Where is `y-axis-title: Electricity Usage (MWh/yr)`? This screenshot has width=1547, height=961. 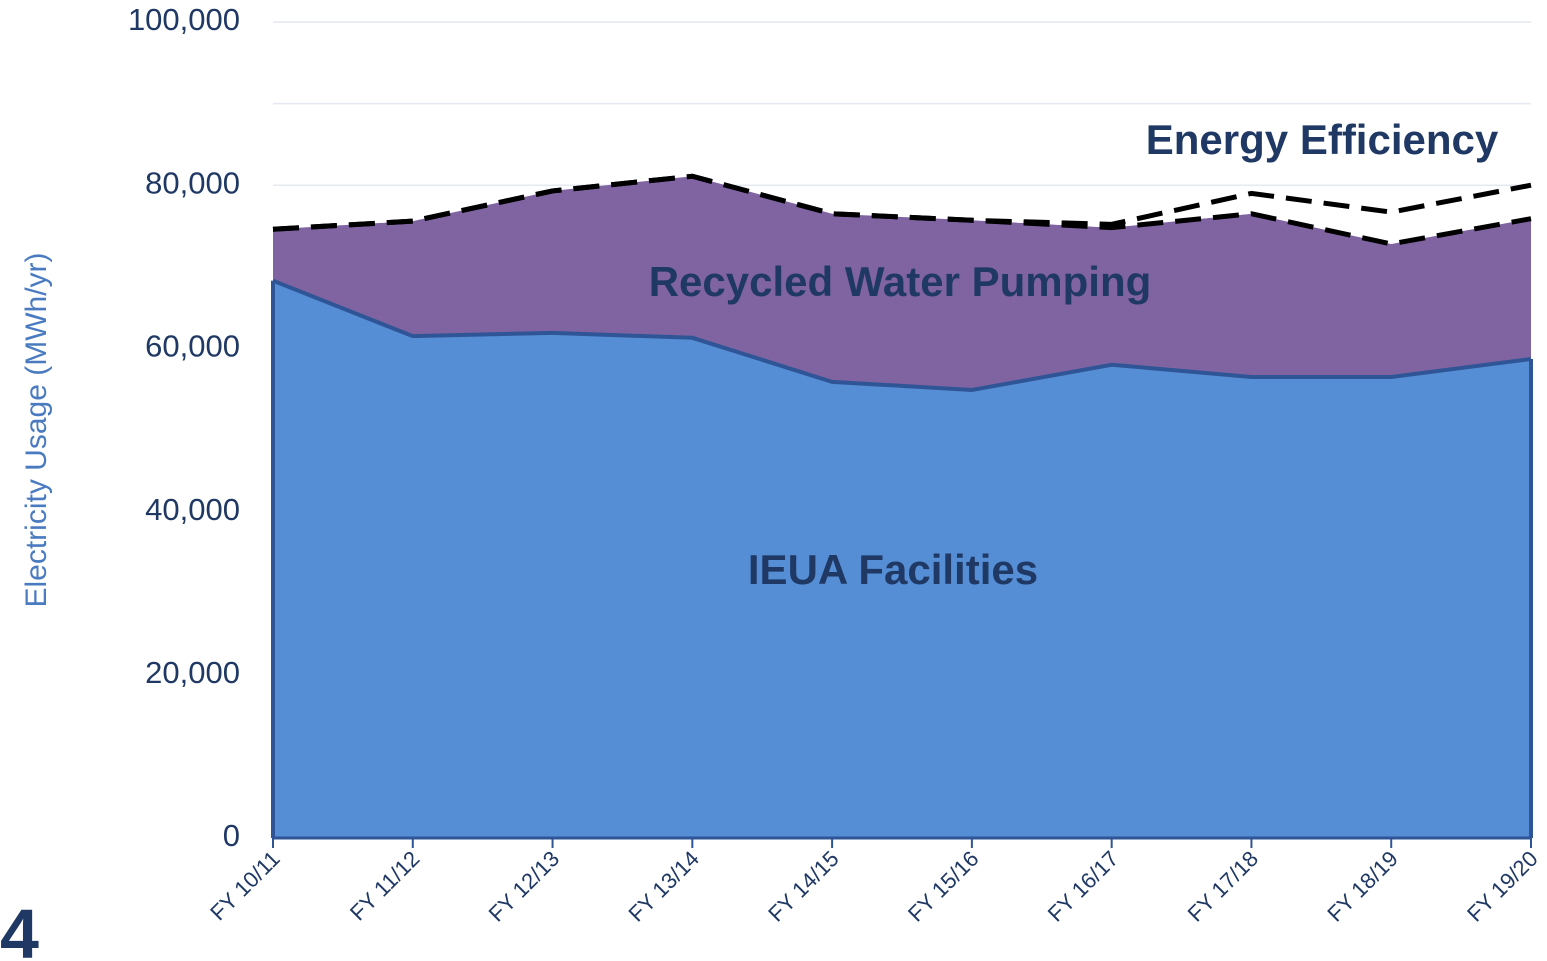 y-axis-title: Electricity Usage (MWh/yr) is located at coordinates (36, 429).